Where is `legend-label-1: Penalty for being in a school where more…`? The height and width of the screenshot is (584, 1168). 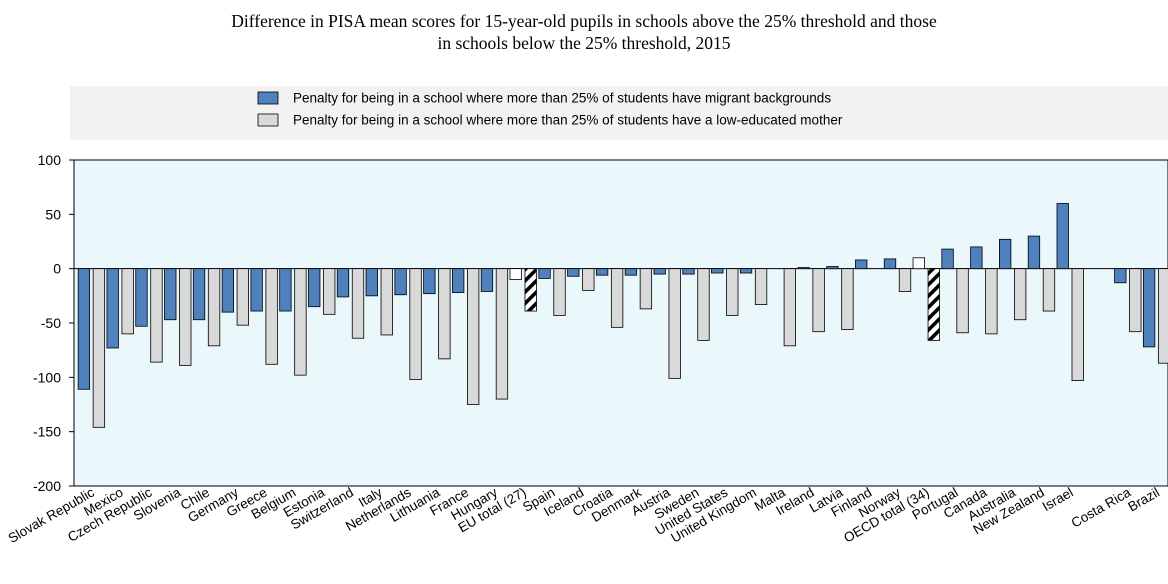 legend-label-1: Penalty for being in a school where more… is located at coordinates (562, 98).